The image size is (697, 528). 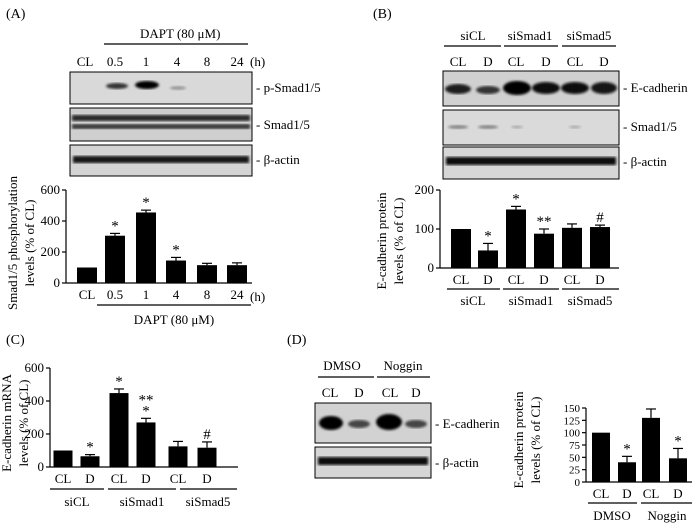 I want to click on blot-smad, so click(x=161, y=124).